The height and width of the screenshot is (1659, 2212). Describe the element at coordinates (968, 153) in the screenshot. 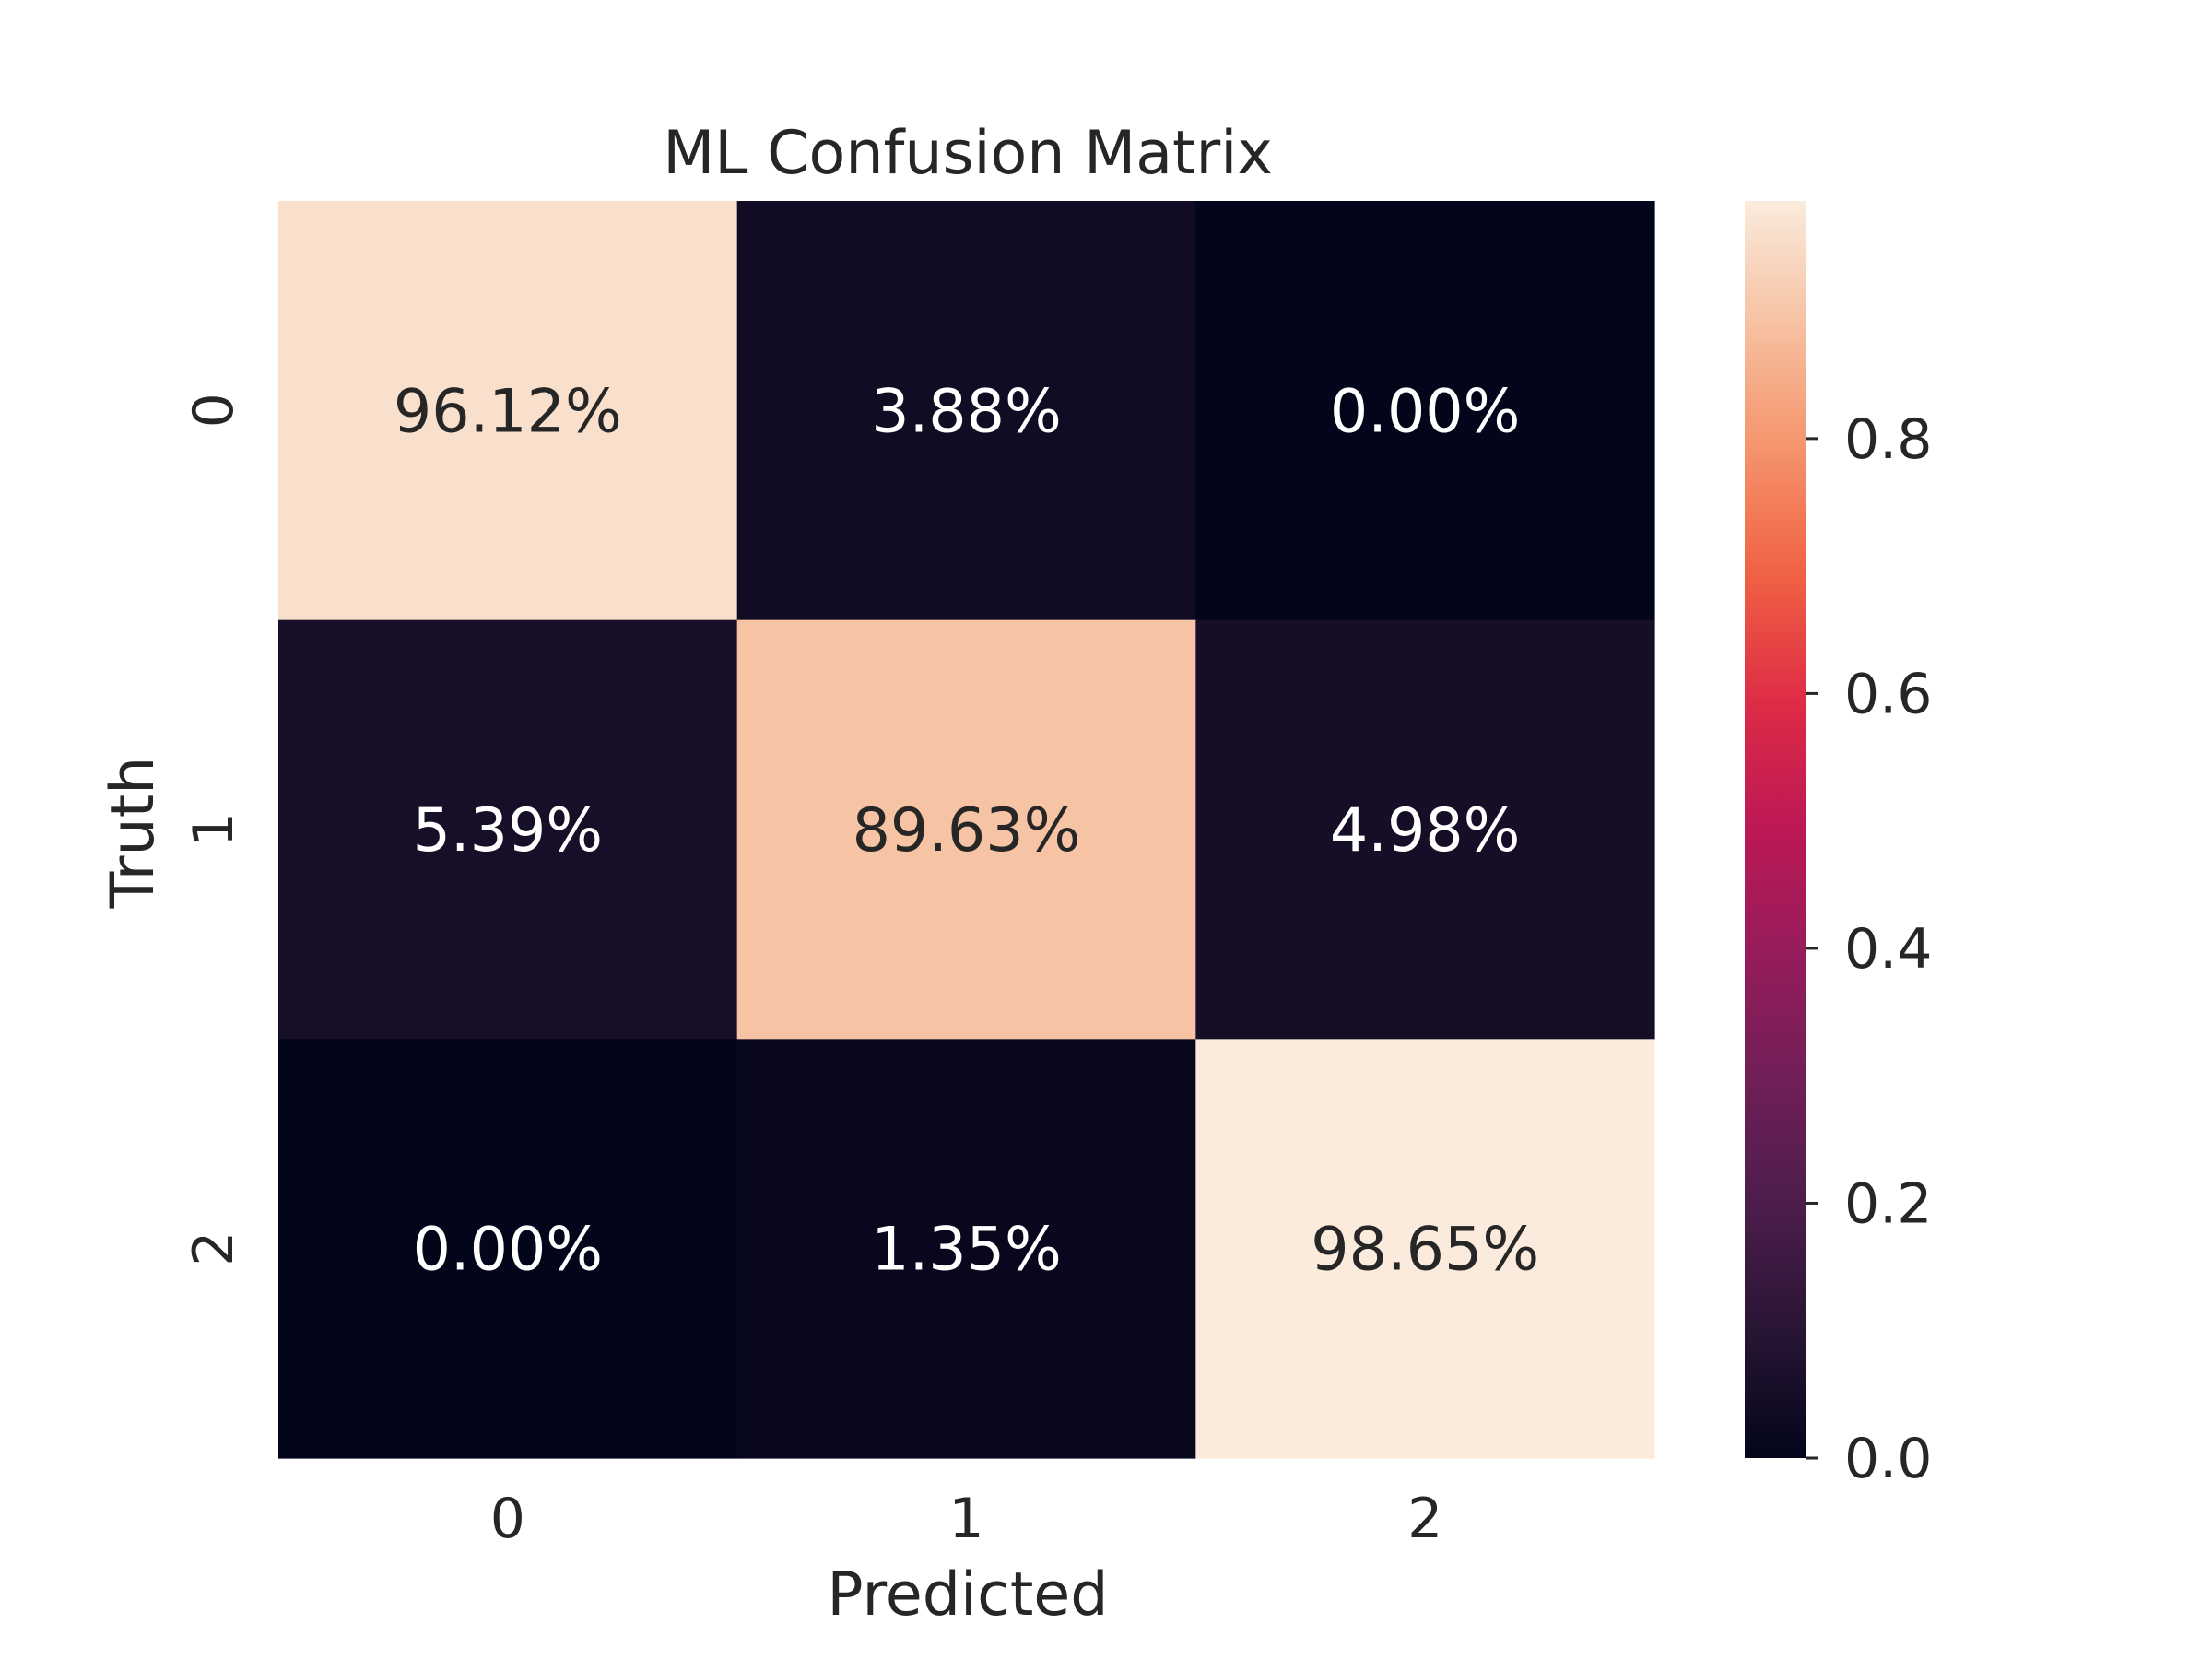

I see `chart-title: ML Confusion Matrix` at that location.